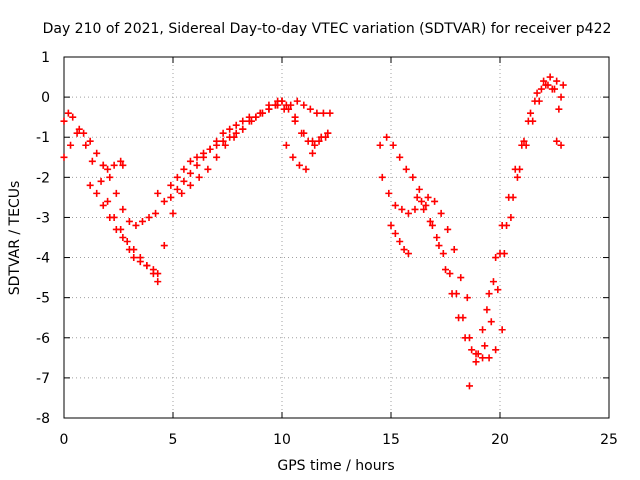 The width and height of the screenshot is (640, 480). What do you see at coordinates (173, 440) in the screenshot?
I see `x-tick-label: 5` at bounding box center [173, 440].